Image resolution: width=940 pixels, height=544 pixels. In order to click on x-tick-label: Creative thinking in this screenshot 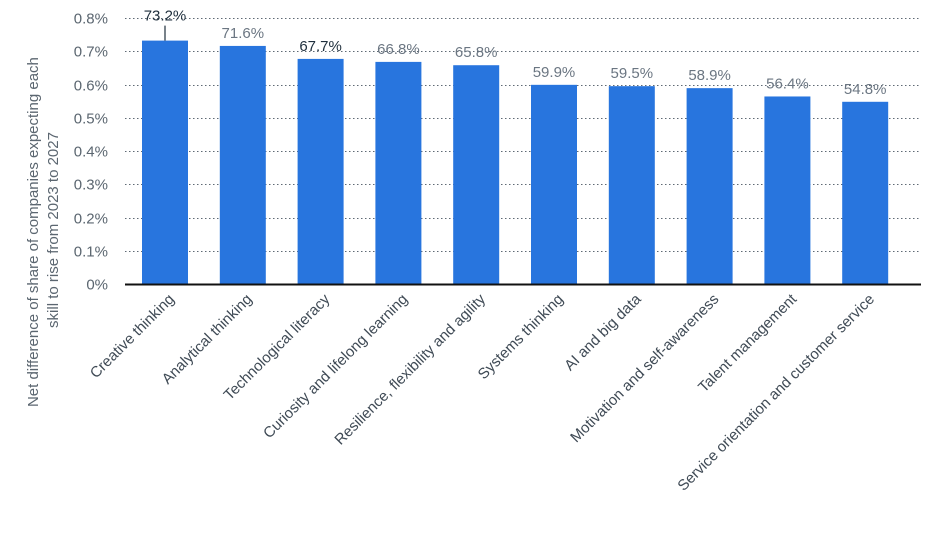, I will do `click(132, 336)`.